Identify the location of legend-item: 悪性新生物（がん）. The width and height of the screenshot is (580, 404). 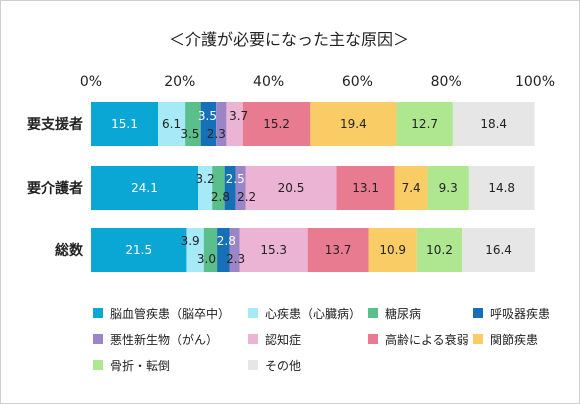
(170, 339).